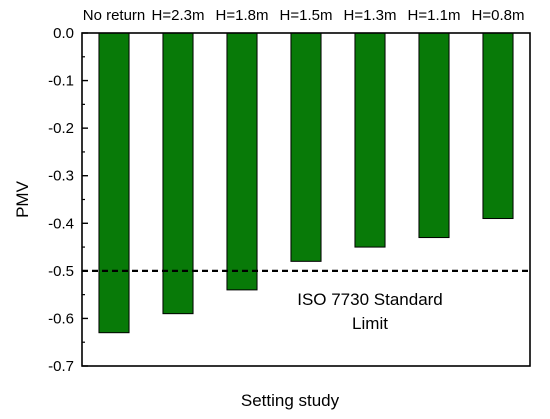  Describe the element at coordinates (61, 223) in the screenshot. I see `y-tick-label-4: -0.4` at that location.